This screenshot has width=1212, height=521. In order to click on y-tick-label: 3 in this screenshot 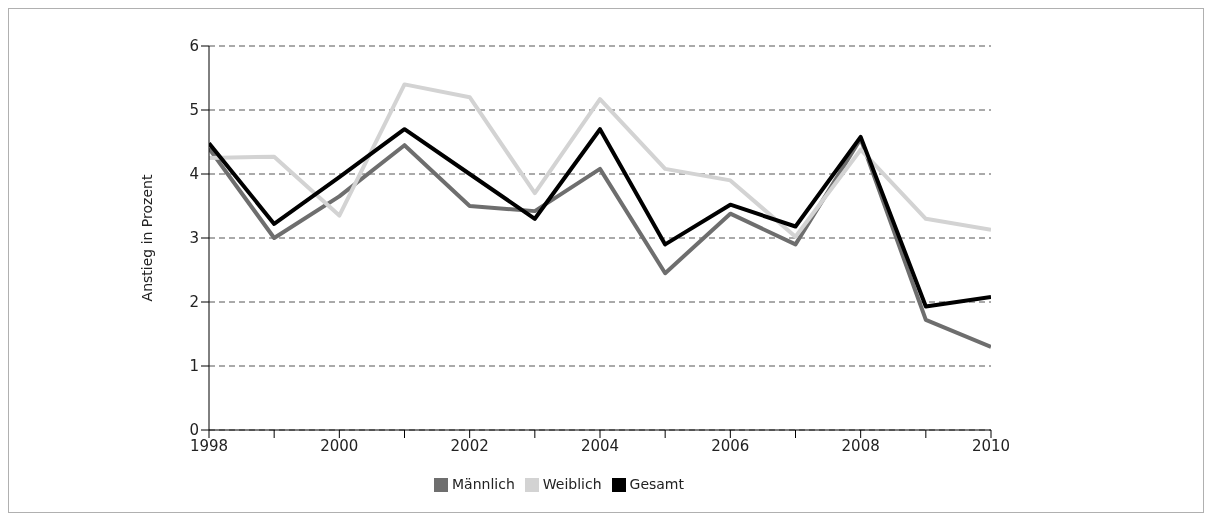, I will do `click(194, 238)`.